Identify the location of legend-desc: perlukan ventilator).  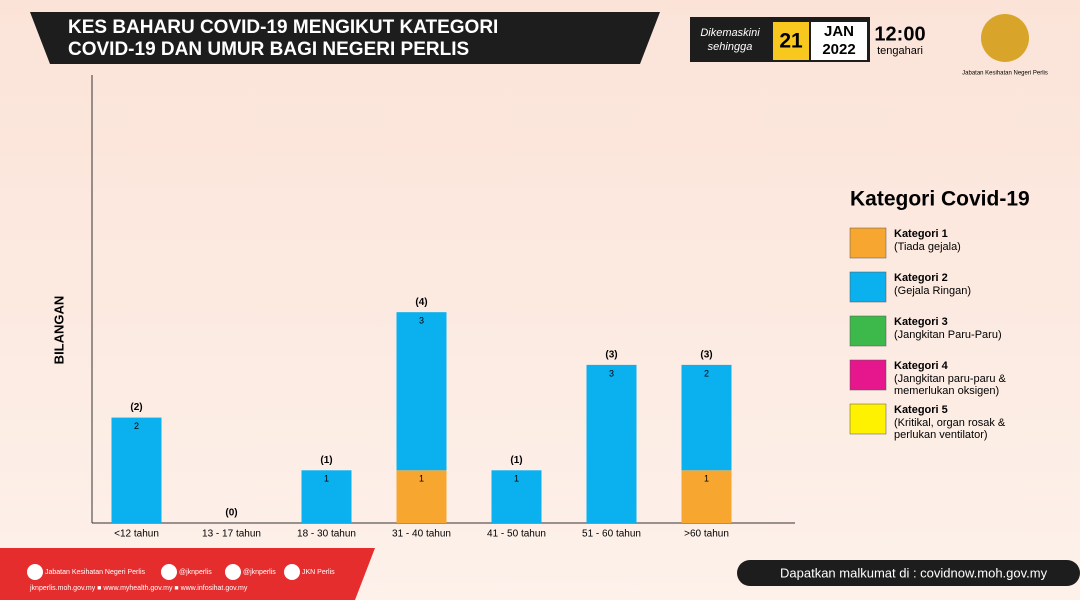
(941, 435).